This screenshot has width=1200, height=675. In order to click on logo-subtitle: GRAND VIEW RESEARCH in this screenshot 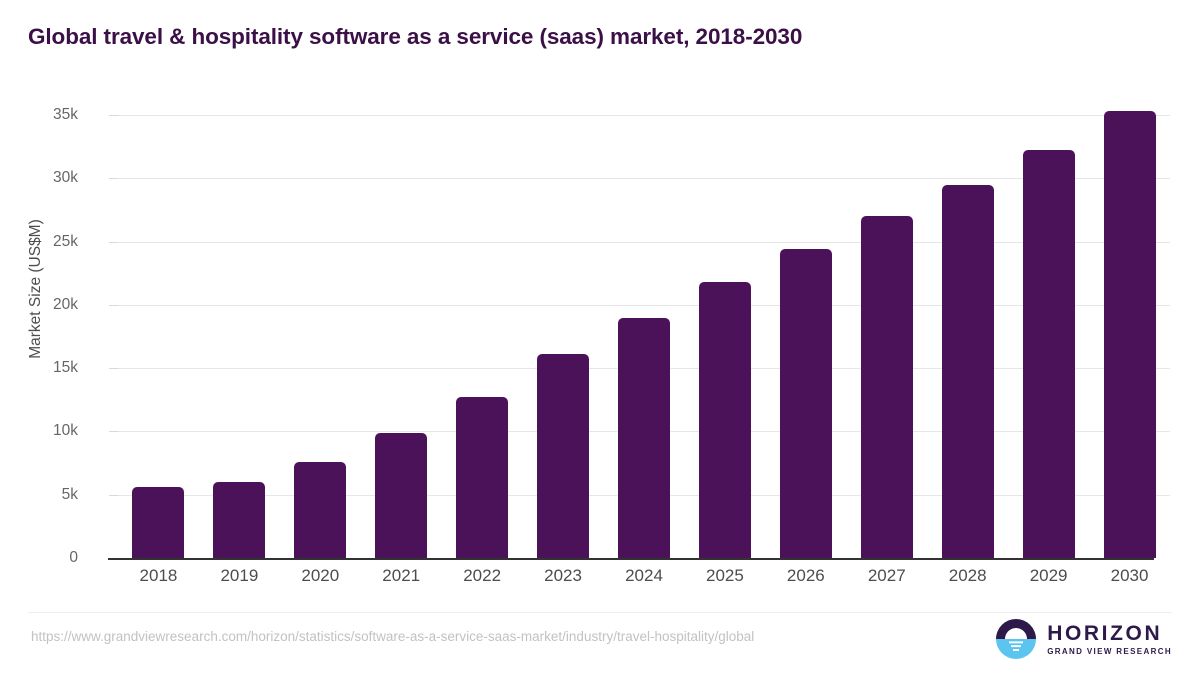, I will do `click(1109, 651)`.